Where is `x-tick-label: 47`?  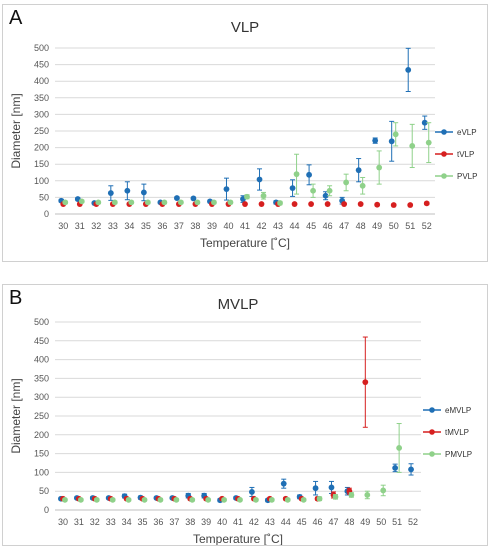 x-tick-label: 47 is located at coordinates (333, 522).